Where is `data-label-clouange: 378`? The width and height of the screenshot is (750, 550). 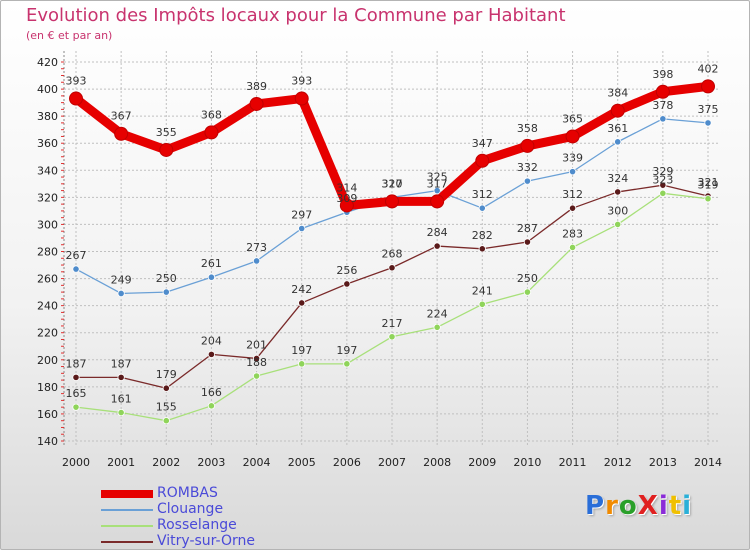
data-label-clouange: 378 is located at coordinates (662, 105).